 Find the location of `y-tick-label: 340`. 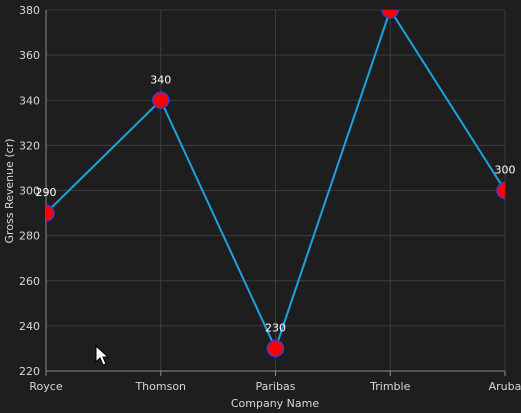

y-tick-label: 340 is located at coordinates (29, 100).